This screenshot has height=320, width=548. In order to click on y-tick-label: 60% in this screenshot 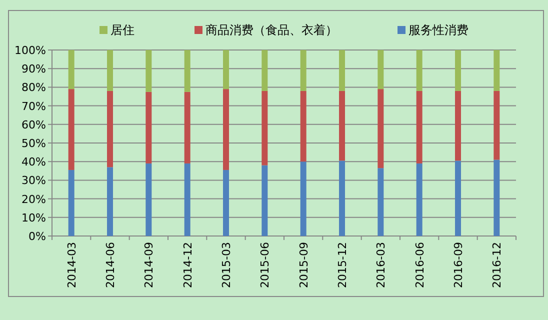, I will do `click(34, 125)`.